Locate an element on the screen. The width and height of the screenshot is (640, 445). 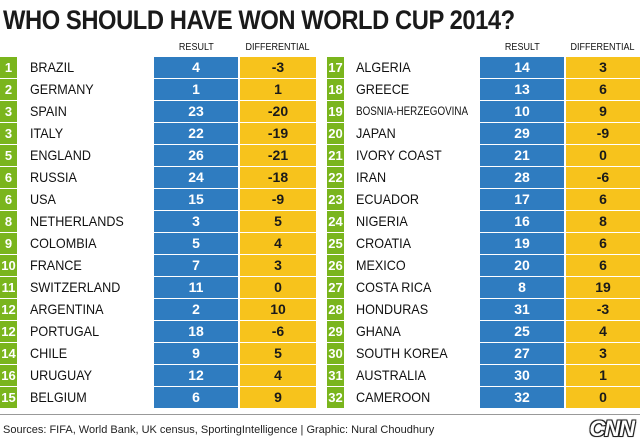
rank-badge: 28 is located at coordinates (335, 309).